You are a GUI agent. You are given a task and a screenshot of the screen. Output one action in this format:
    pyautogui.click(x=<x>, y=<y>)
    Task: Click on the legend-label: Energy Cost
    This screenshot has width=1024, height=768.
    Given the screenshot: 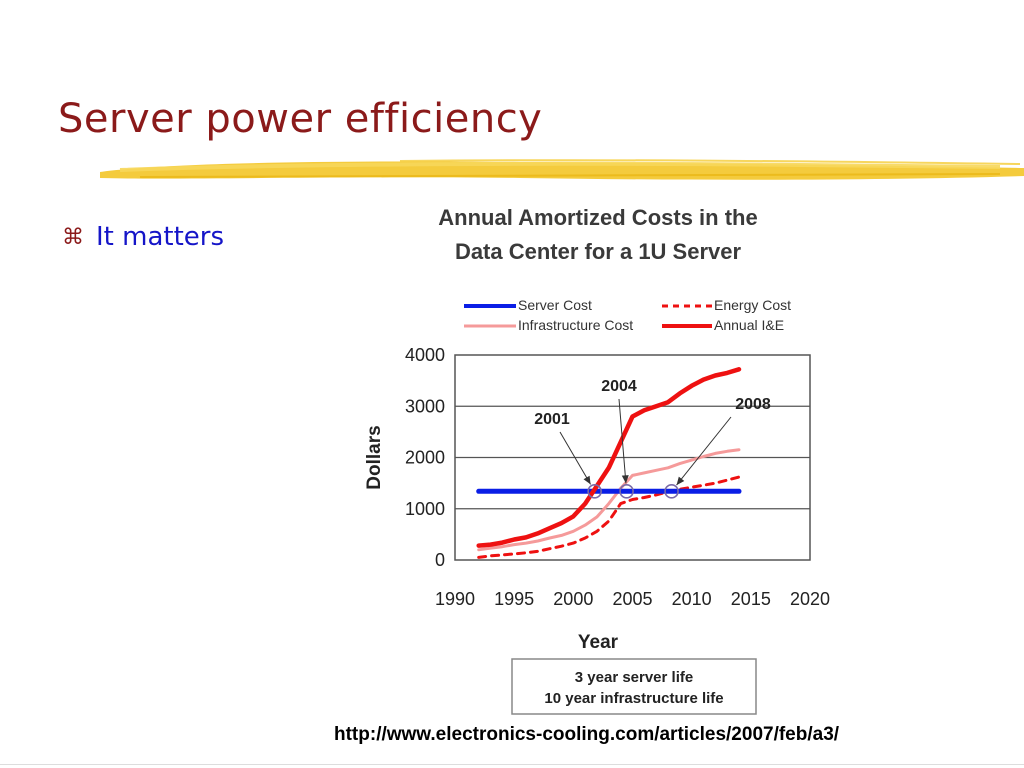 What is the action you would take?
    pyautogui.click(x=752, y=305)
    